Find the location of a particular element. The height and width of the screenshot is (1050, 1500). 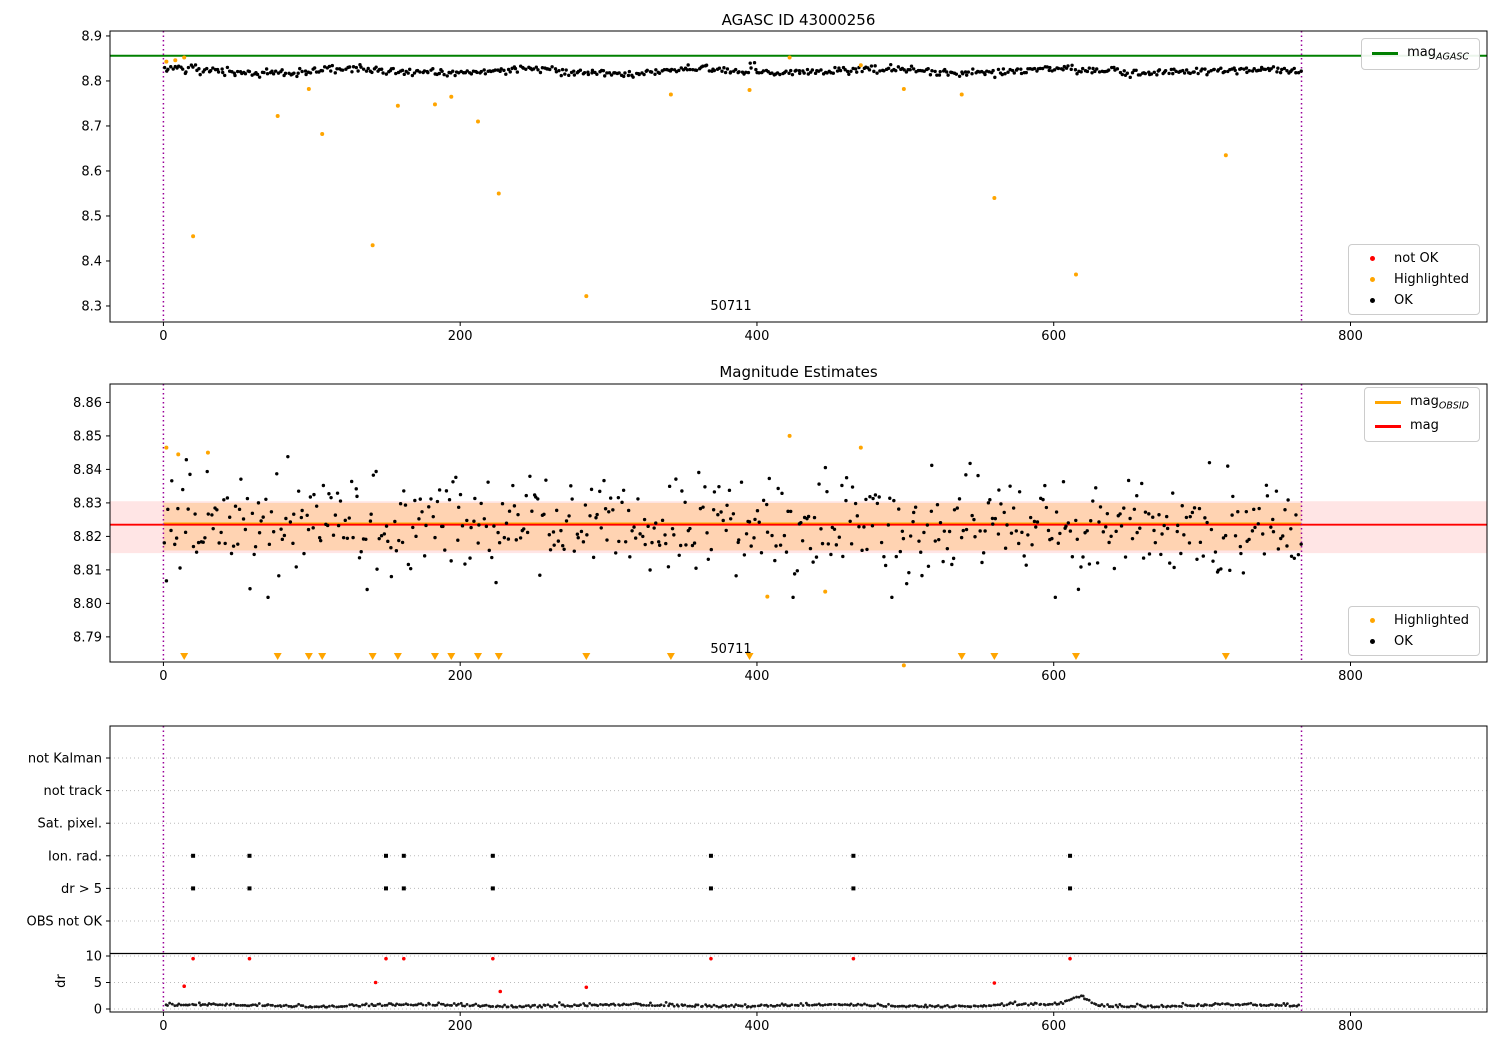

y-tick-label: 8.8 is located at coordinates (91, 81).